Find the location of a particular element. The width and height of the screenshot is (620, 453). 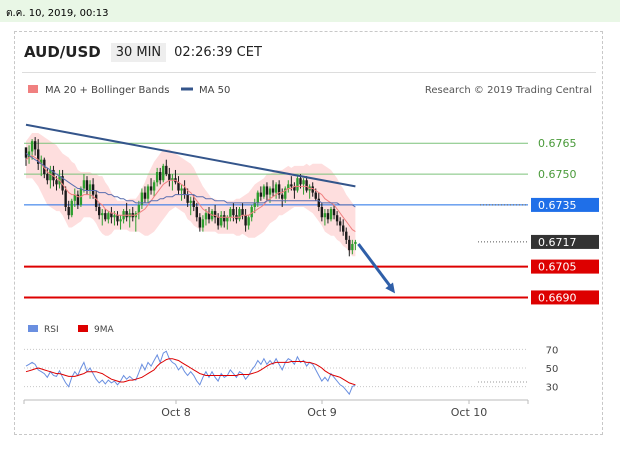

forecast-arrow-head is located at coordinates (390, 288).